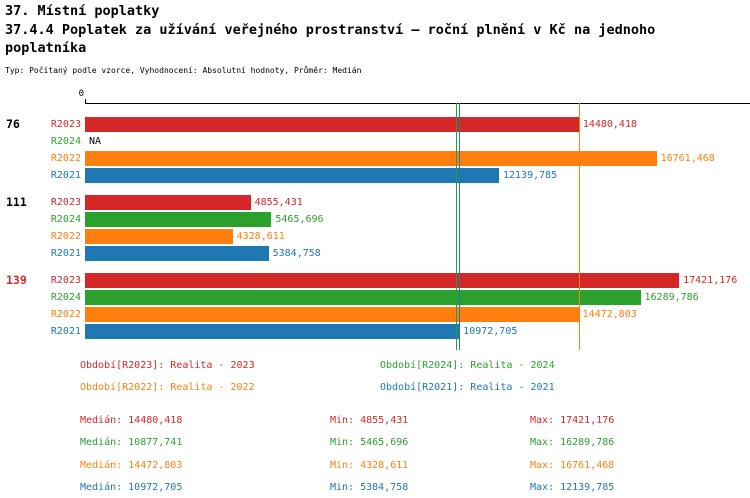  Describe the element at coordinates (299, 219) in the screenshot. I see `bar-value-label-R2024-111: 5465,696` at that location.